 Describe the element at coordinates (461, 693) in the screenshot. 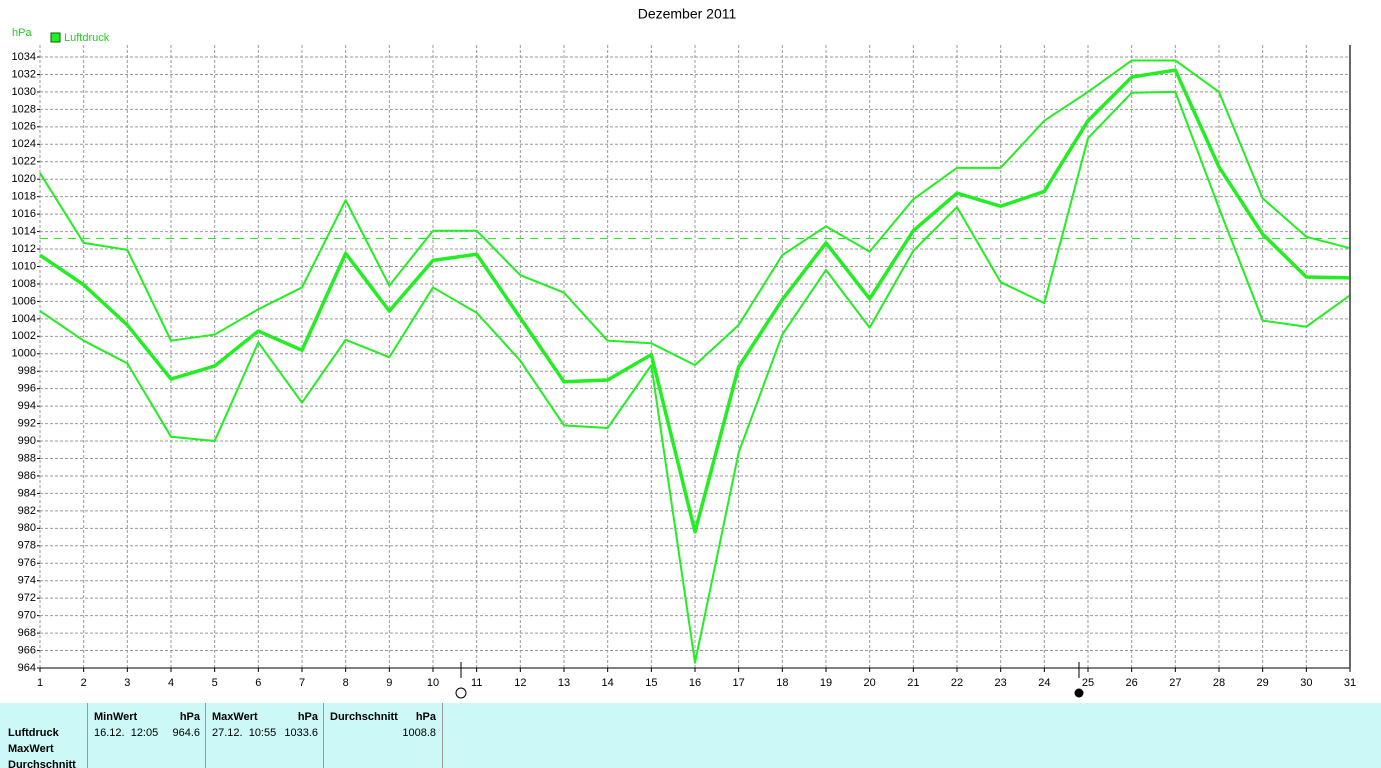

I see `full-moon-icon` at that location.